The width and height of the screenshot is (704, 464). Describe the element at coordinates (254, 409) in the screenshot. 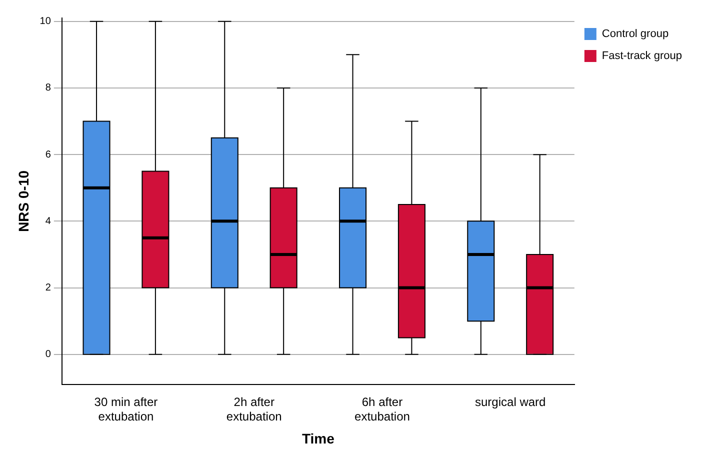

I see `x-tick-label: 2h after extubation` at that location.